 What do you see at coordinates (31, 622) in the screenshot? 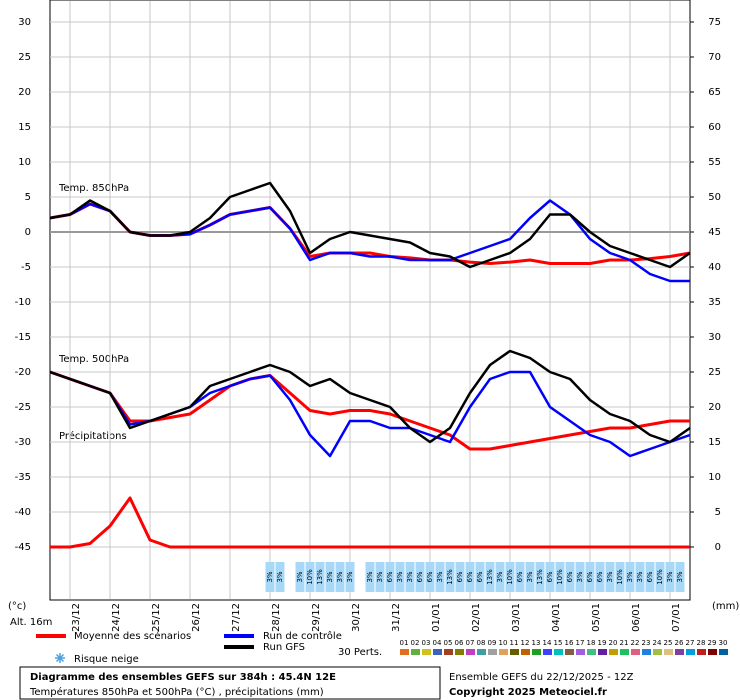
I see `altitude: Alt. 16m` at bounding box center [31, 622].